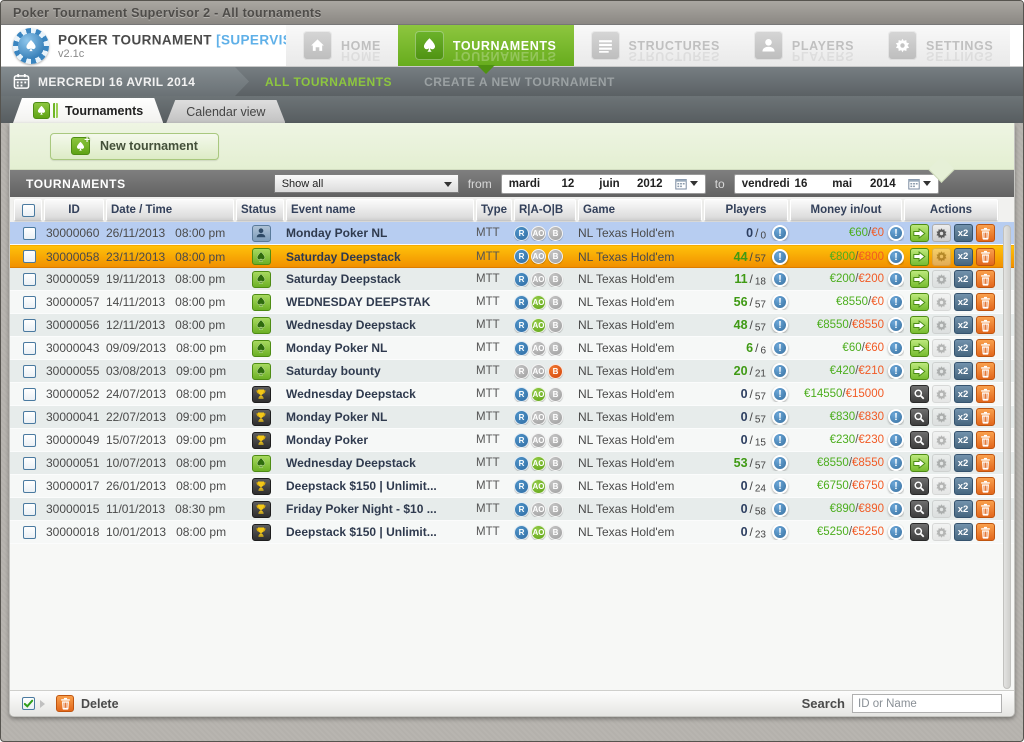  I want to click on caret-right-icon, so click(44, 703).